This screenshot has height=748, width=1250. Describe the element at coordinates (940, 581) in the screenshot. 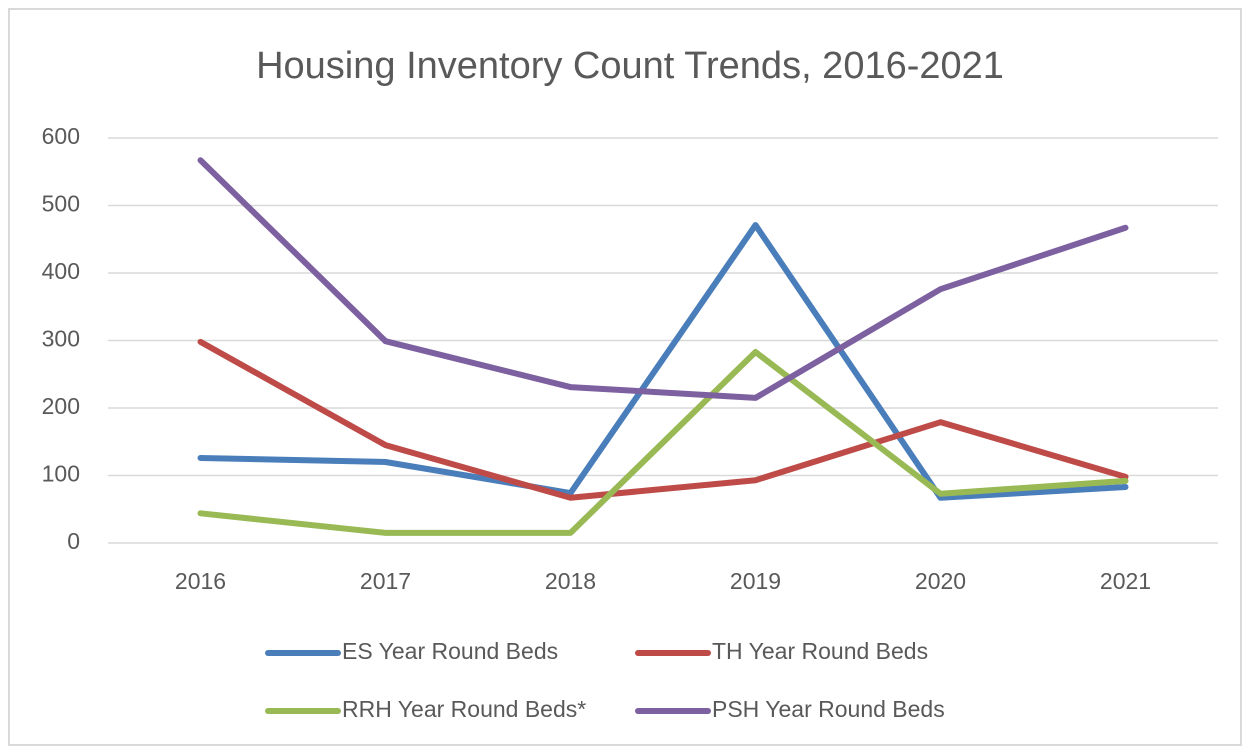

I see `x-tick-label: 2020` at that location.